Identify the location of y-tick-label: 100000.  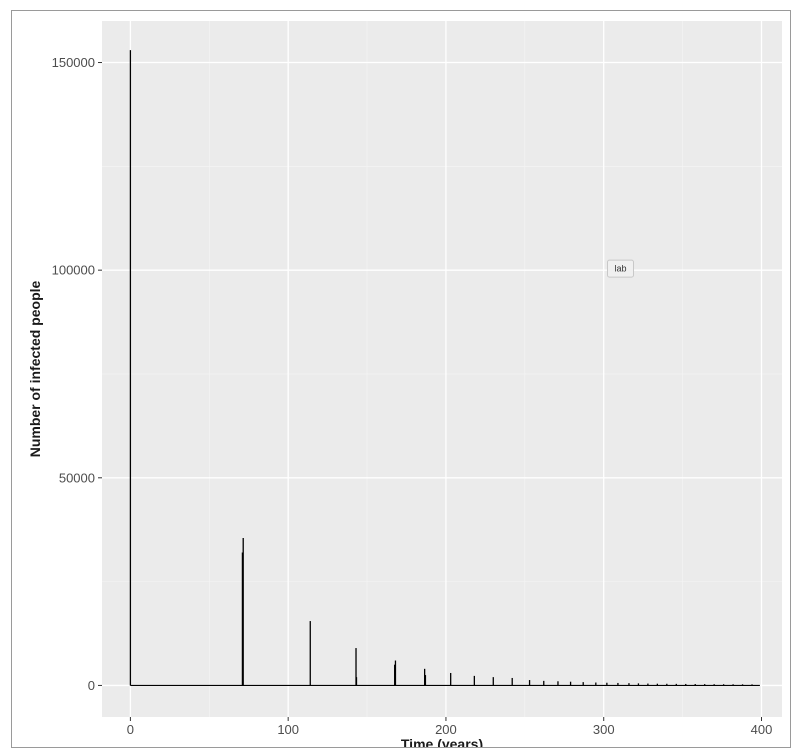
(73, 270).